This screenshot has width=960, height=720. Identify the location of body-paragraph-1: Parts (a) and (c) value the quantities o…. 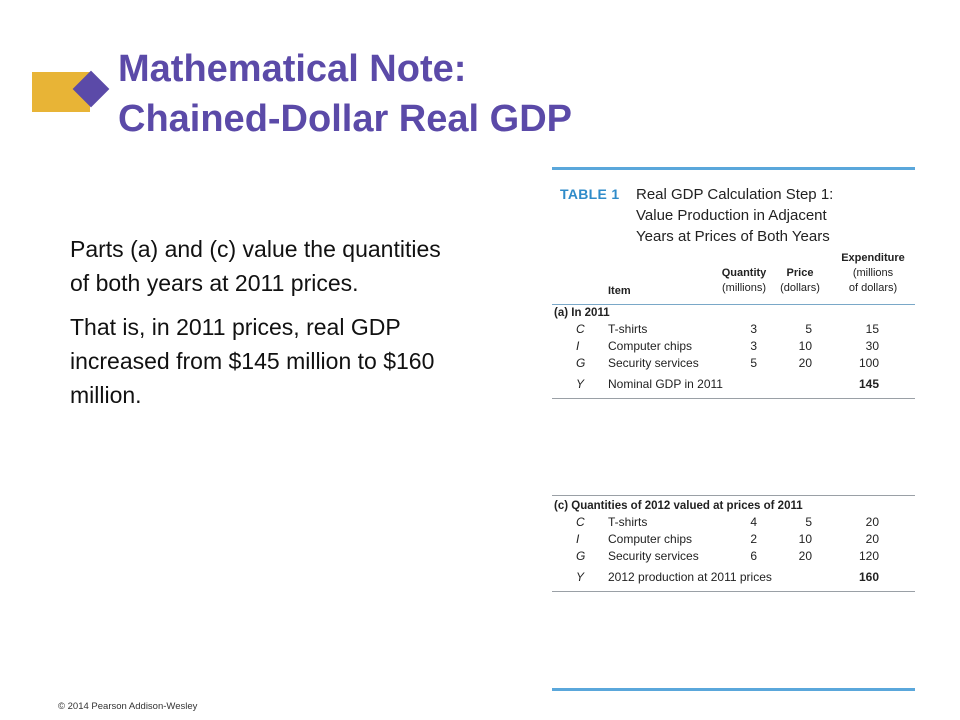
(255, 266).